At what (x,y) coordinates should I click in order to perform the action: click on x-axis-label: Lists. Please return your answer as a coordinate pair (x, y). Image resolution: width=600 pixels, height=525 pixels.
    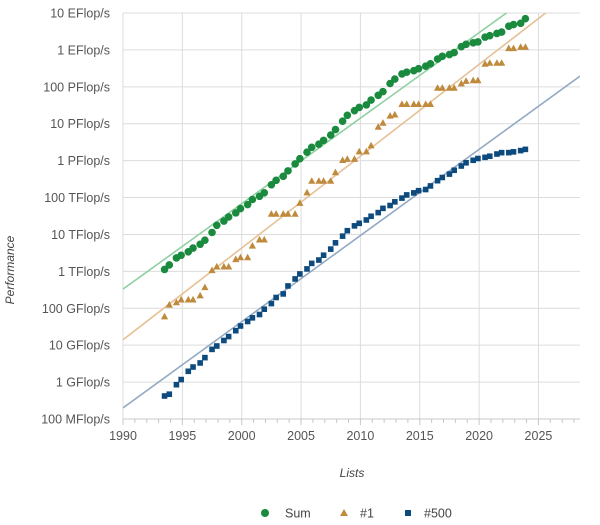
    Looking at the image, I should click on (352, 473).